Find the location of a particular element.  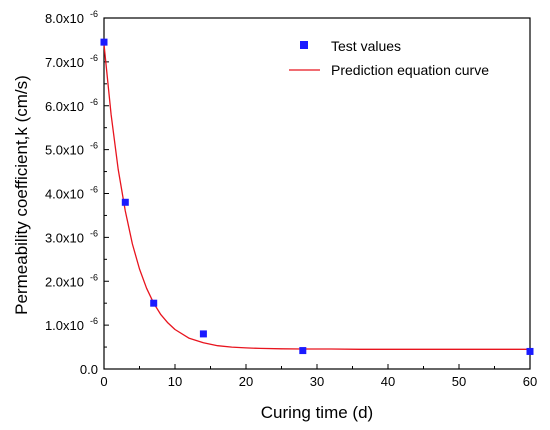

x-tick-label: 20 is located at coordinates (246, 381).